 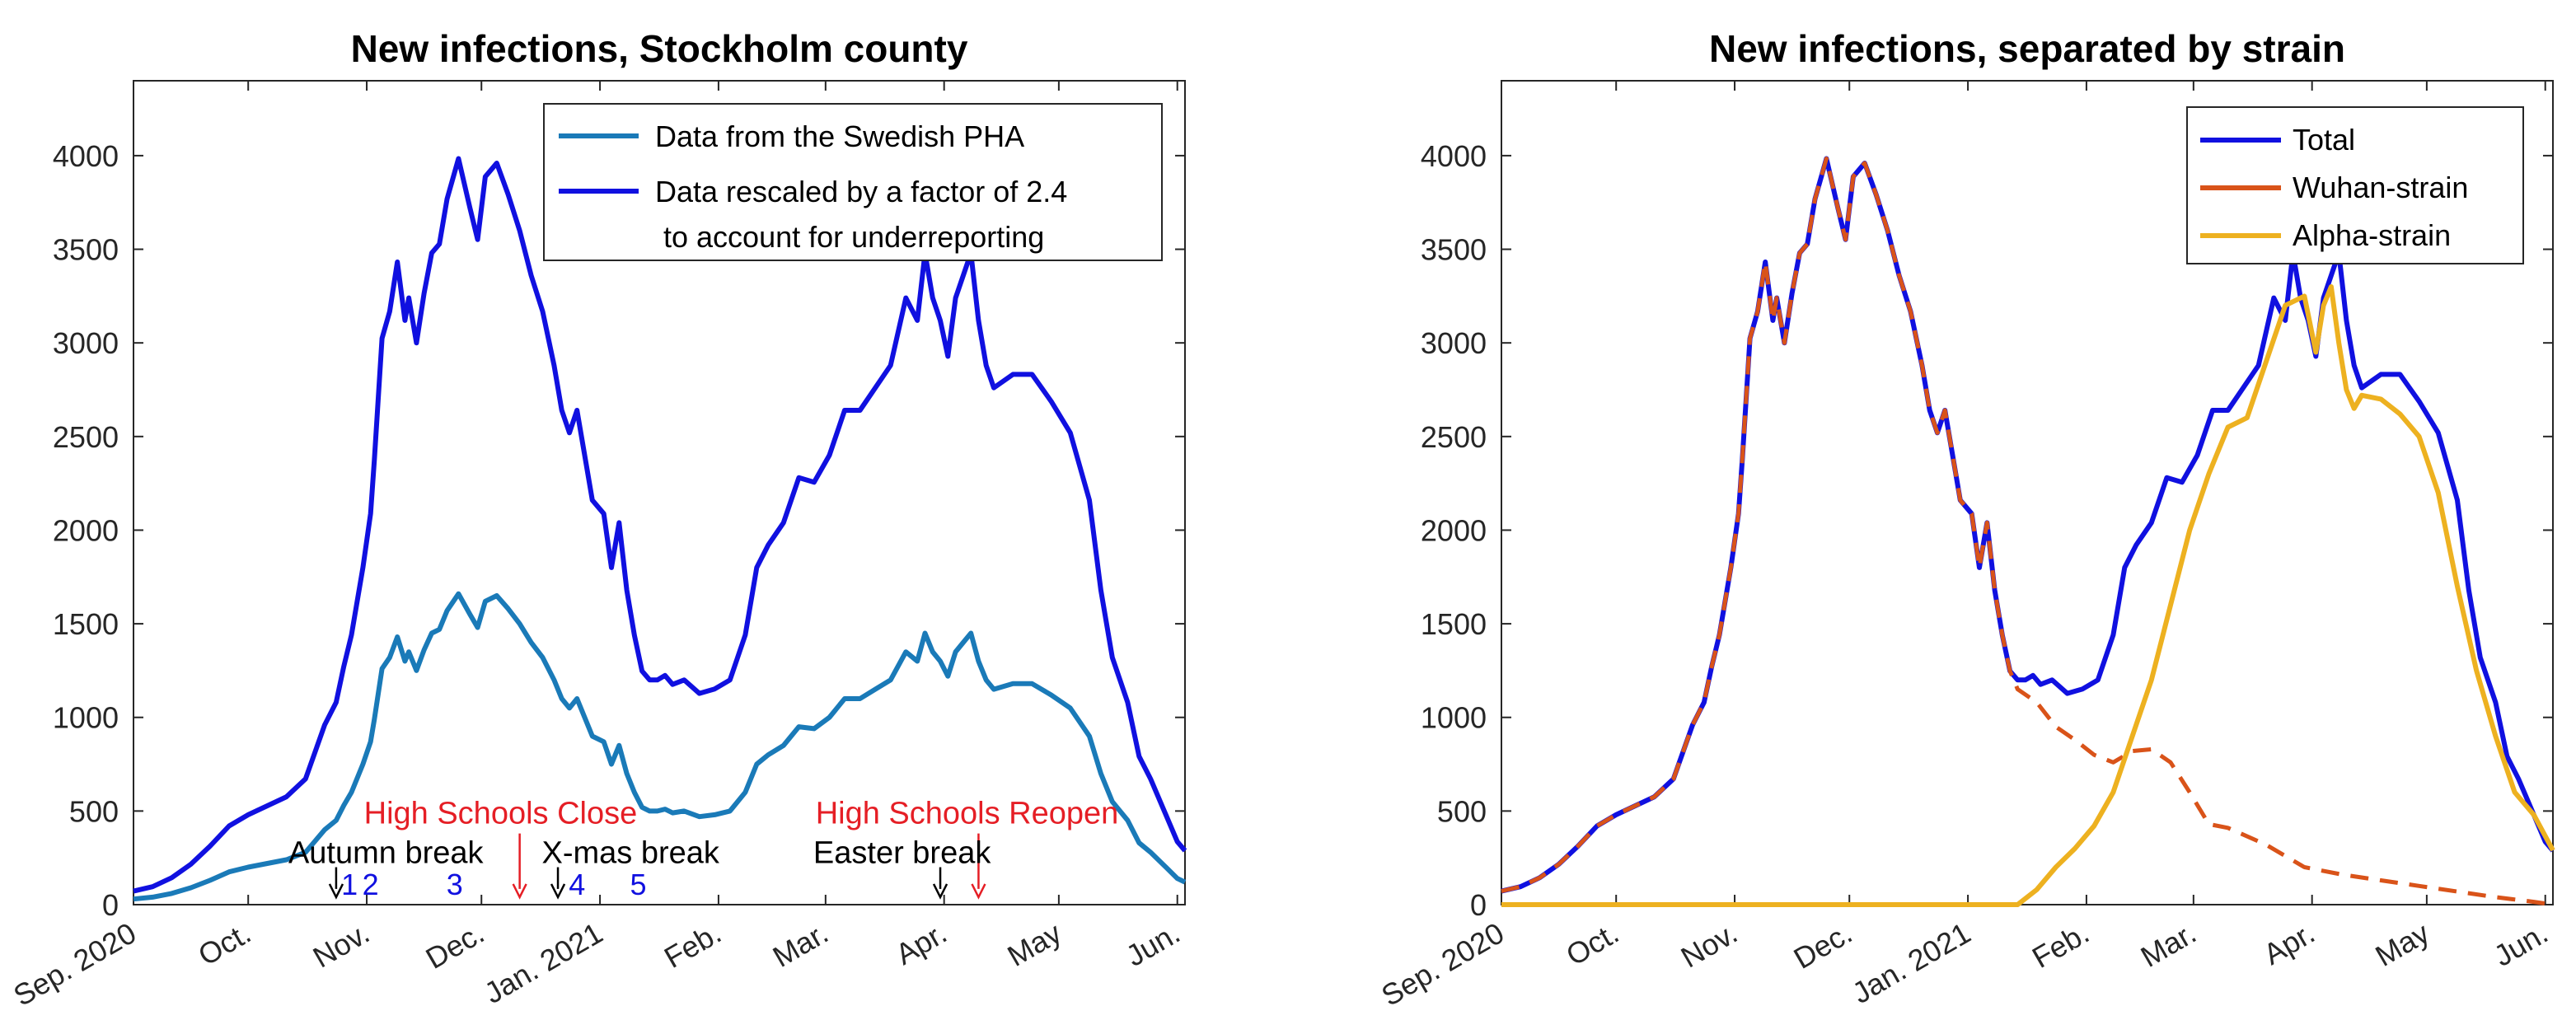 I want to click on annotation-5: 5, so click(x=638, y=884).